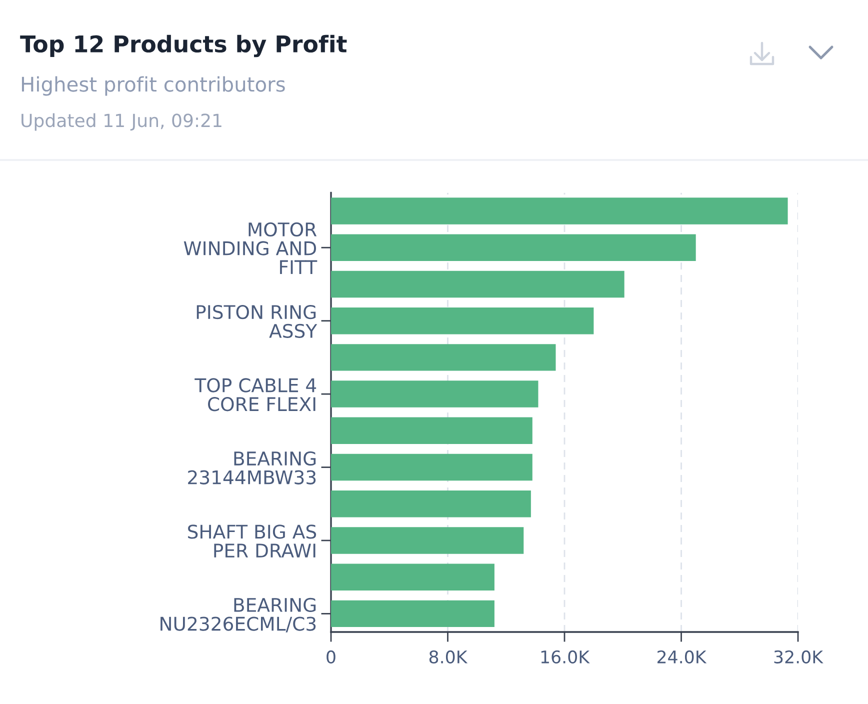 The width and height of the screenshot is (868, 704). I want to click on x-tick-label: 32.0K, so click(799, 657).